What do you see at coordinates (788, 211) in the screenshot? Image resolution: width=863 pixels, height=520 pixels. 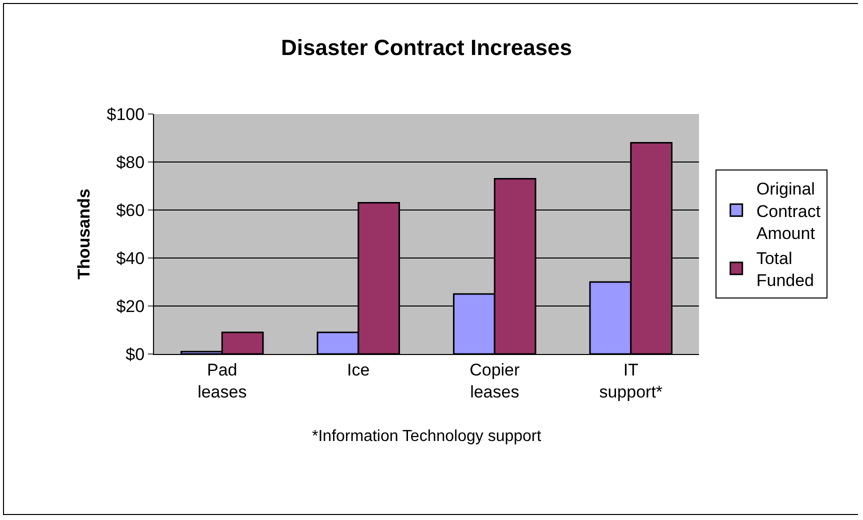 I see `legend-label: Original Contract Amount` at bounding box center [788, 211].